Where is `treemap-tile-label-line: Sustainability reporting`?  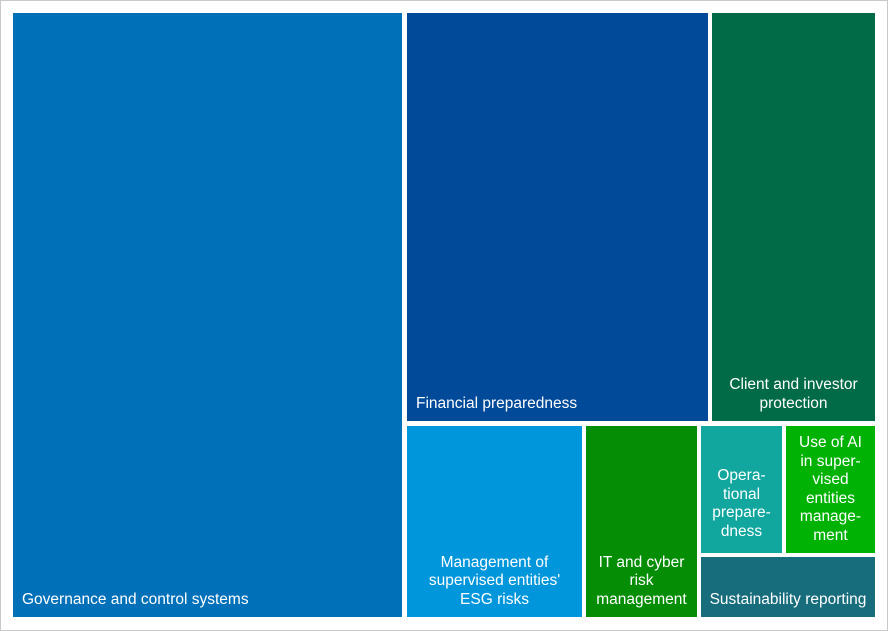
treemap-tile-label-line: Sustainability reporting is located at coordinates (788, 599).